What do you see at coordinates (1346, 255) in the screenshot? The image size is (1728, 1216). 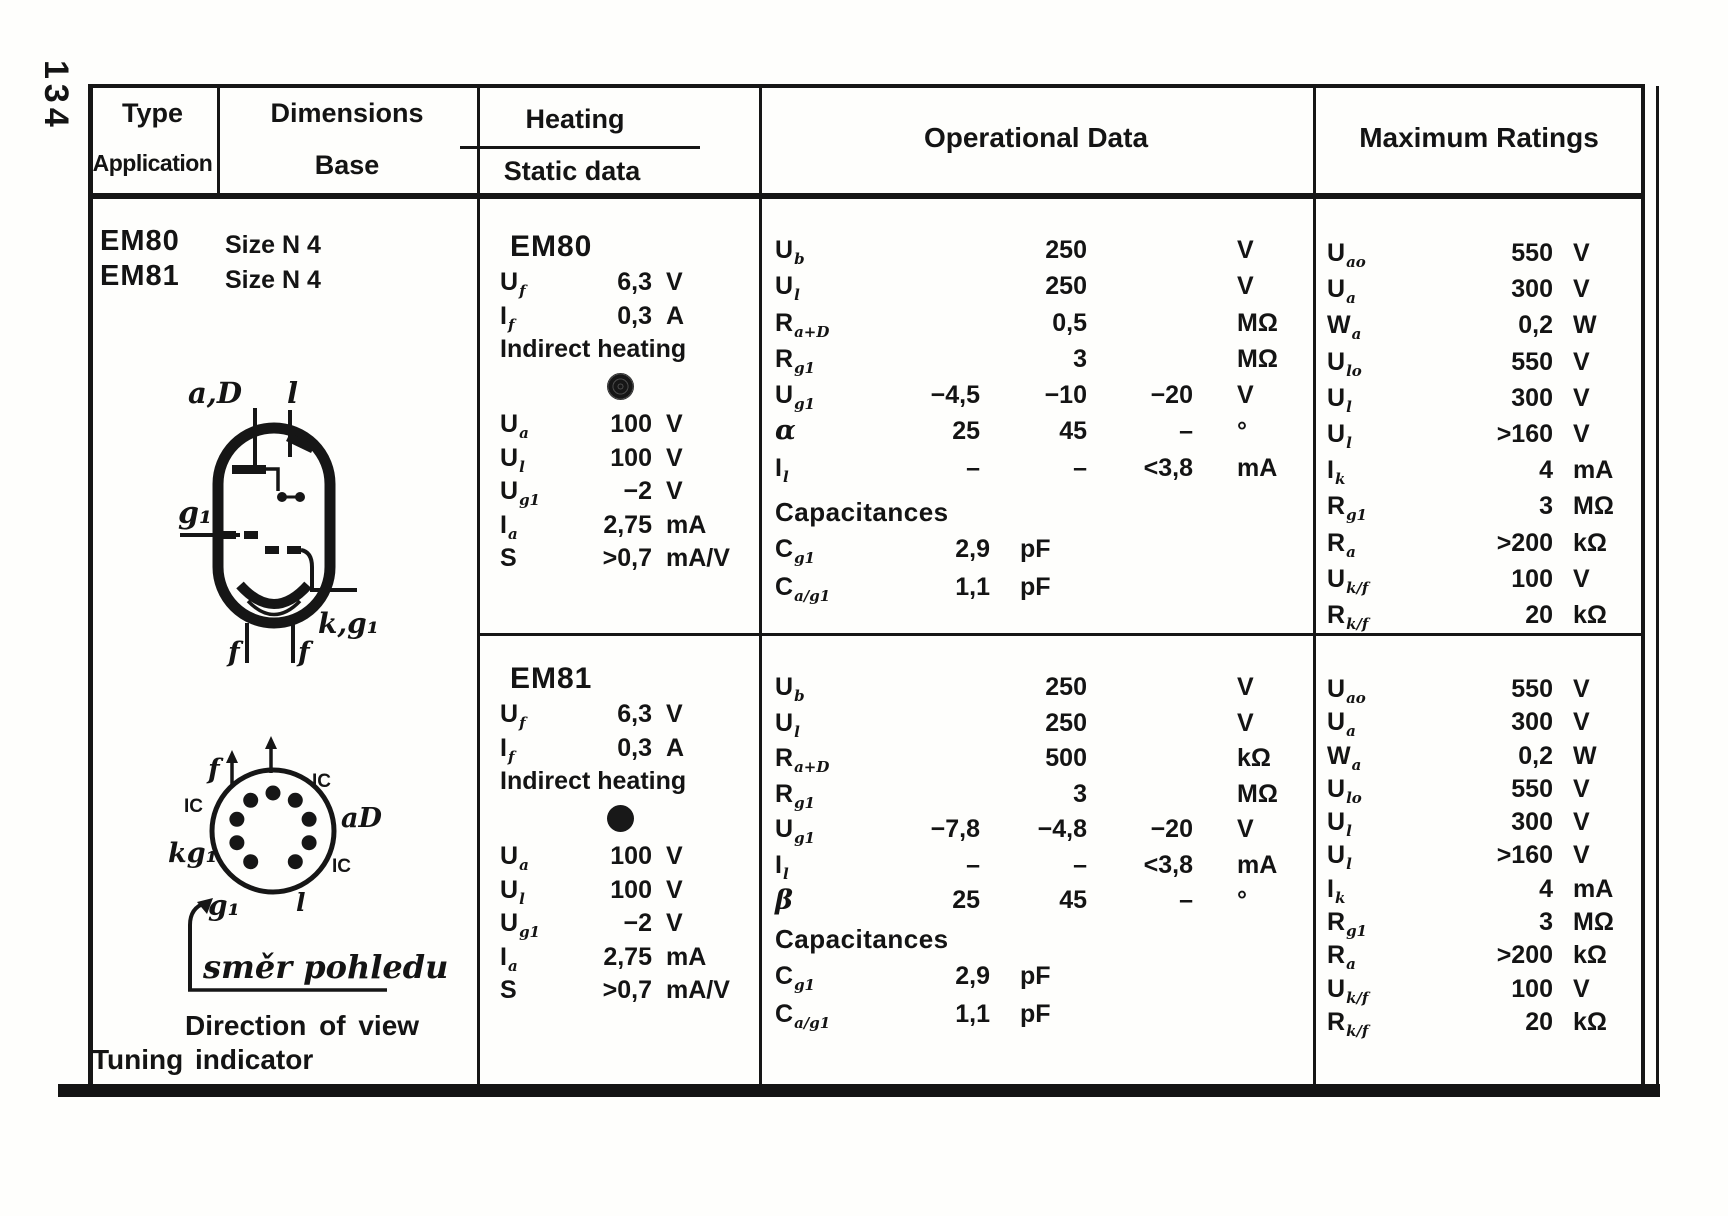 I see `param-label: Uao` at bounding box center [1346, 255].